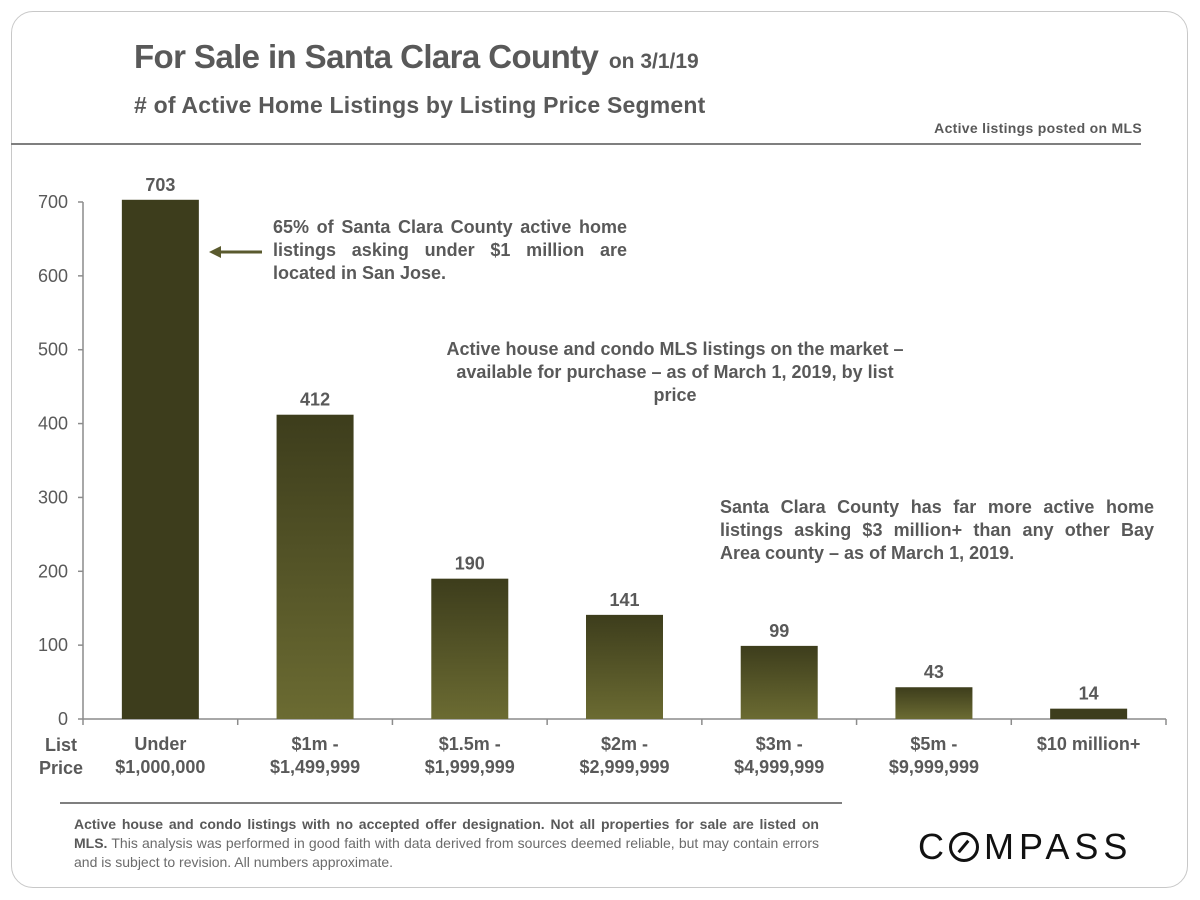 The width and height of the screenshot is (1200, 900). I want to click on x-tick-label: $1.5m -, so click(470, 744).